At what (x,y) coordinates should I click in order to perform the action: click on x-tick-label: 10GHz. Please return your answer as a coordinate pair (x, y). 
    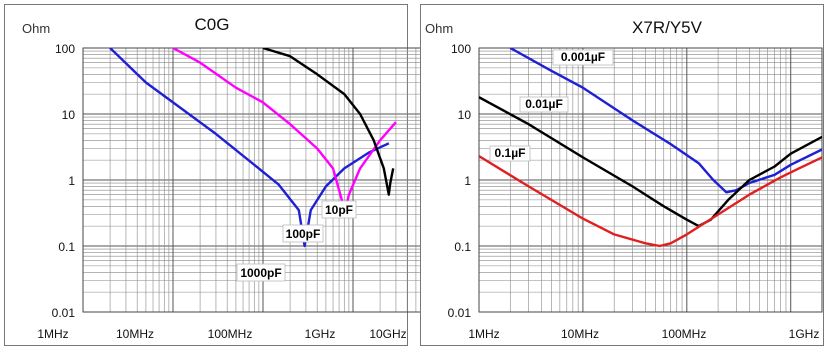
    Looking at the image, I should click on (387, 334).